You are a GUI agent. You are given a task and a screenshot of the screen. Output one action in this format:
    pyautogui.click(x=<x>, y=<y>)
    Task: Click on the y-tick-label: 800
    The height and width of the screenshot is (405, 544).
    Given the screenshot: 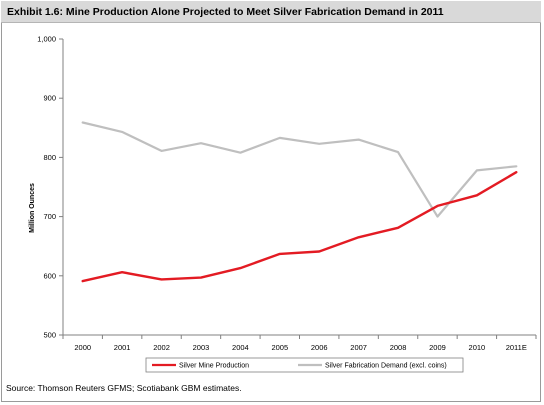 What is the action you would take?
    pyautogui.click(x=49, y=157)
    